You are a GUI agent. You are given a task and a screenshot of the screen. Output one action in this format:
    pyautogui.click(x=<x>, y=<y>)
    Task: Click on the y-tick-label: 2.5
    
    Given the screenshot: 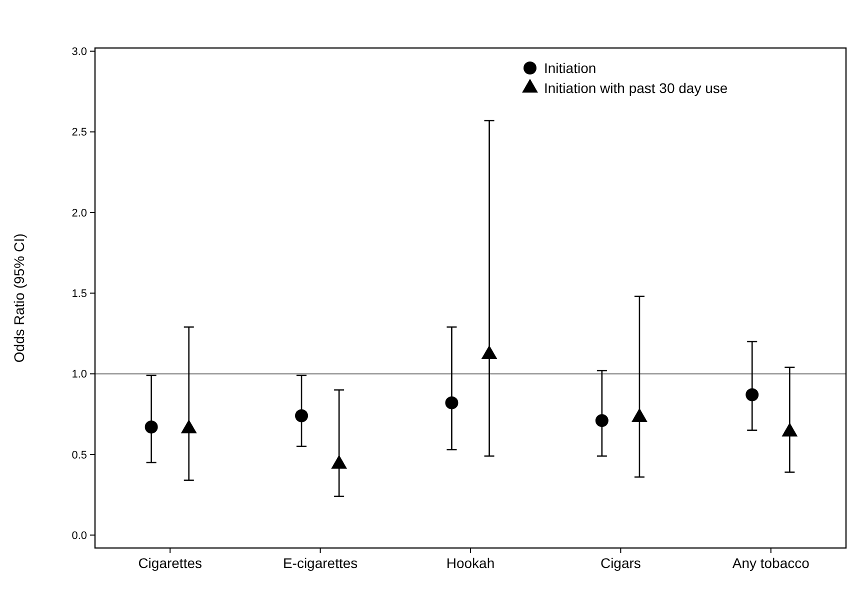 What is the action you would take?
    pyautogui.click(x=79, y=132)
    